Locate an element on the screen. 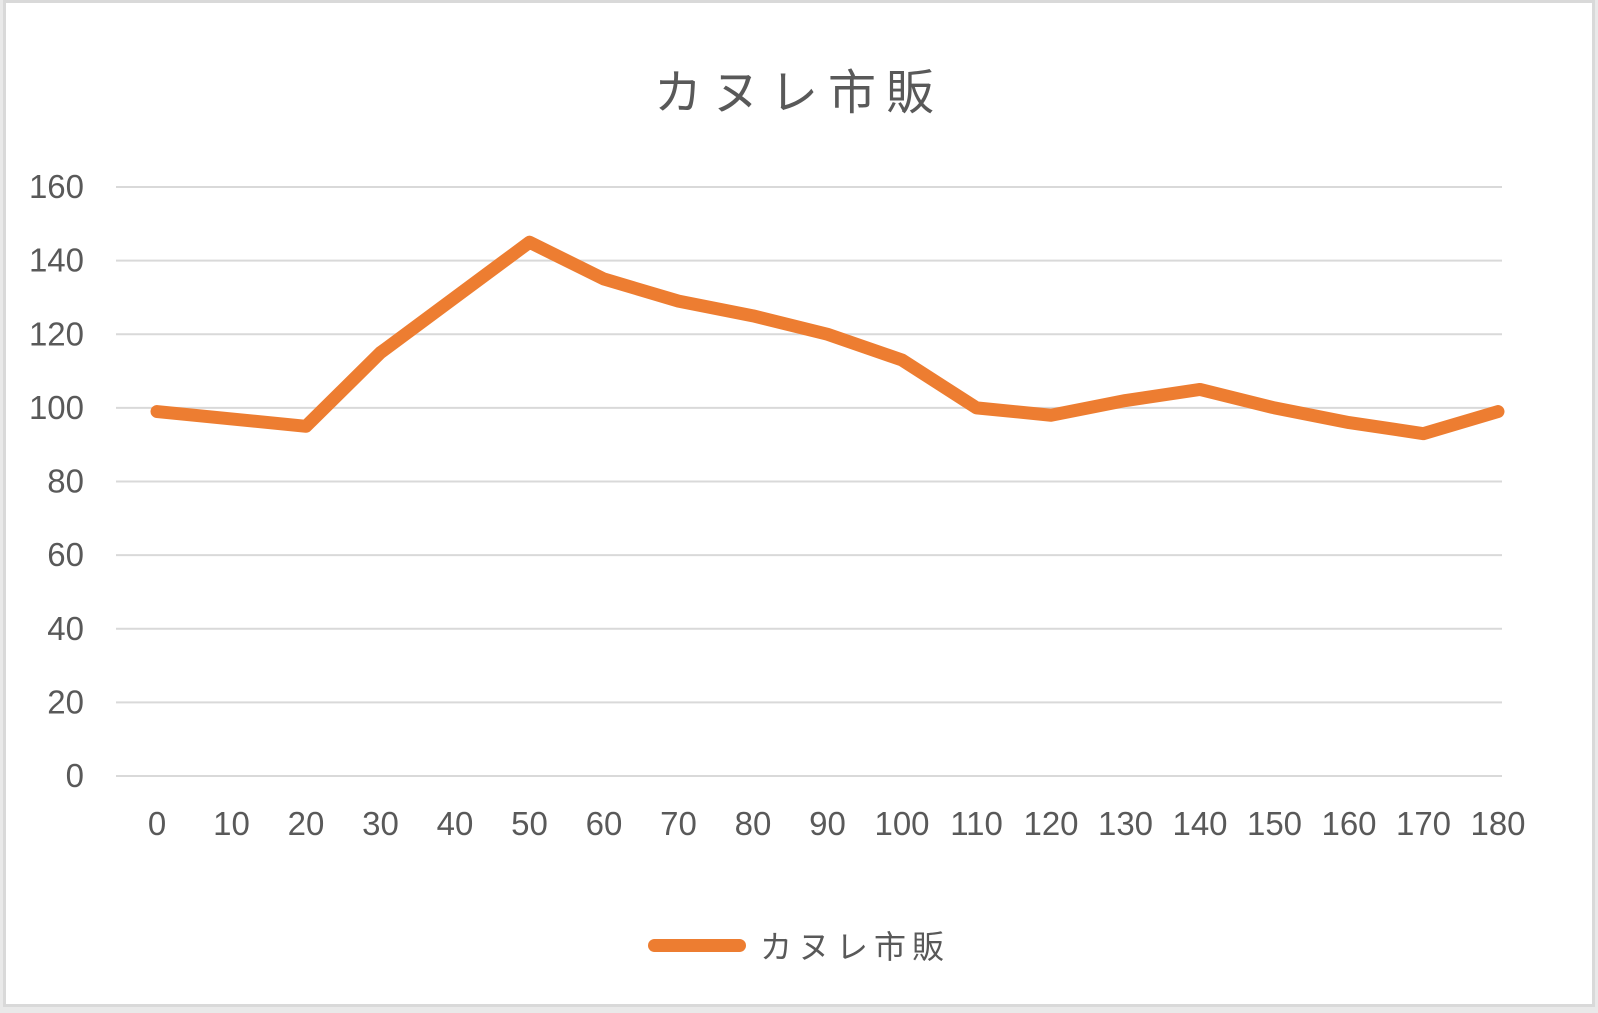 Image resolution: width=1598 pixels, height=1013 pixels. x-tick-label: 120 is located at coordinates (1050, 823).